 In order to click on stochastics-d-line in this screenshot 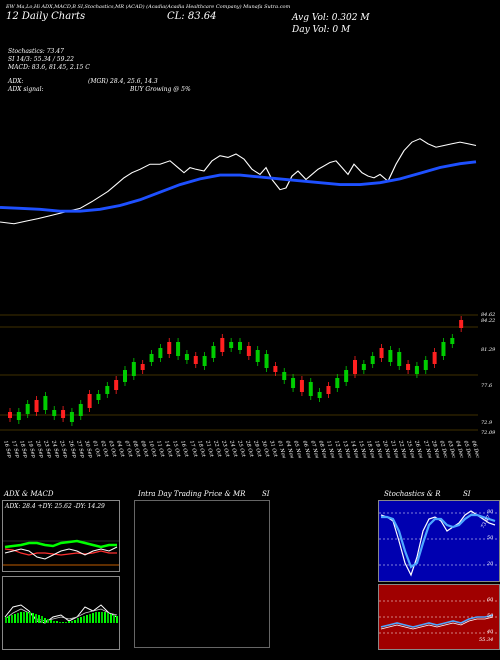, I will do `click(438, 541)`.